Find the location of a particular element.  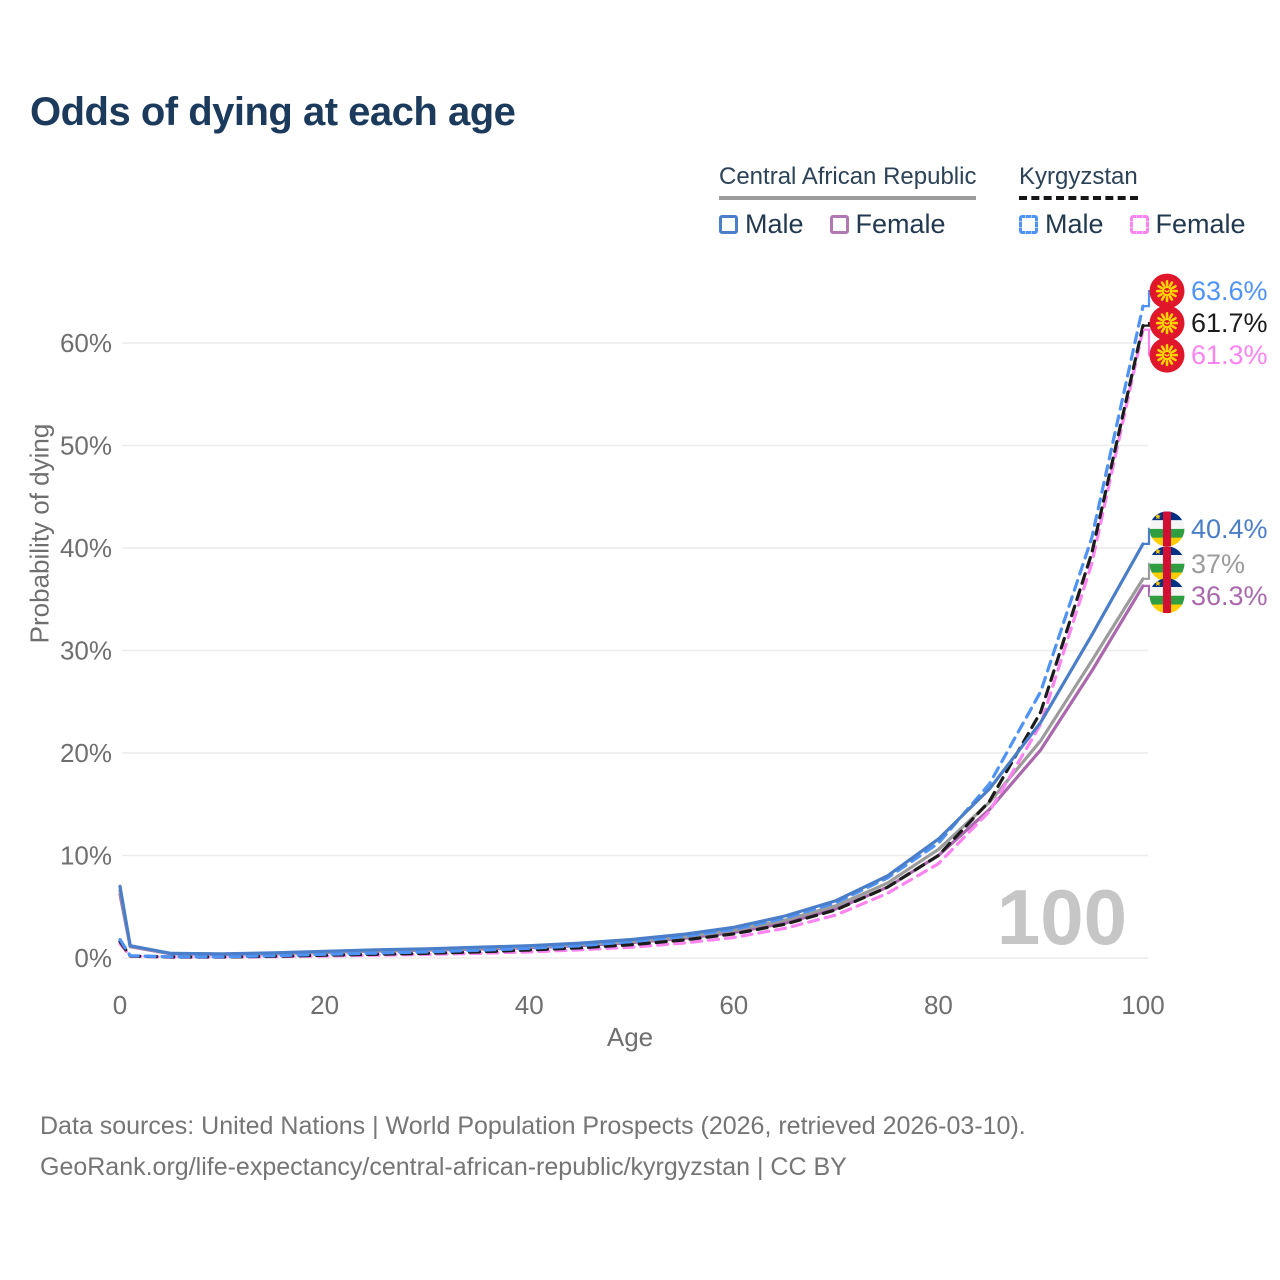

x-tick-label: 80 is located at coordinates (938, 1005).